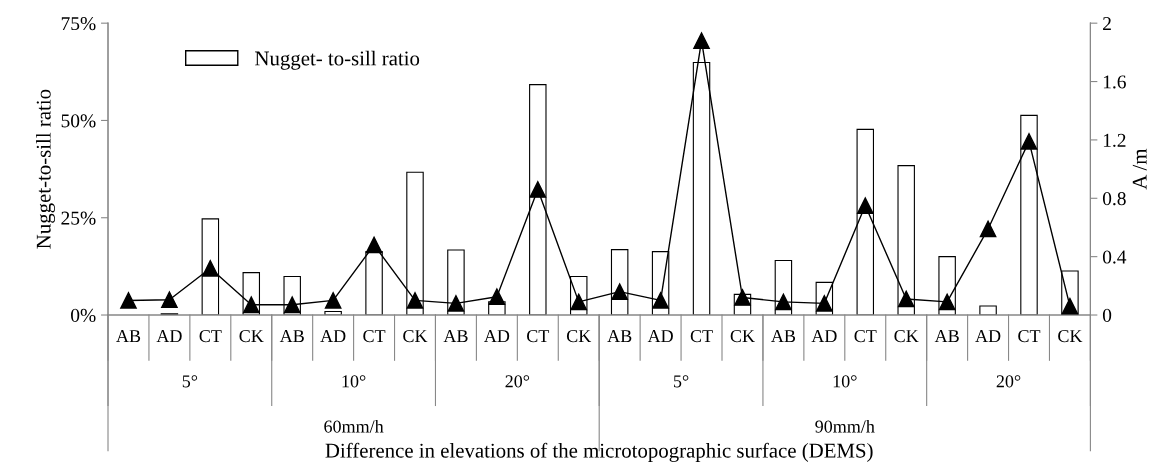  What do you see at coordinates (83, 315) in the screenshot?
I see `y-tick-label: 0%` at bounding box center [83, 315].